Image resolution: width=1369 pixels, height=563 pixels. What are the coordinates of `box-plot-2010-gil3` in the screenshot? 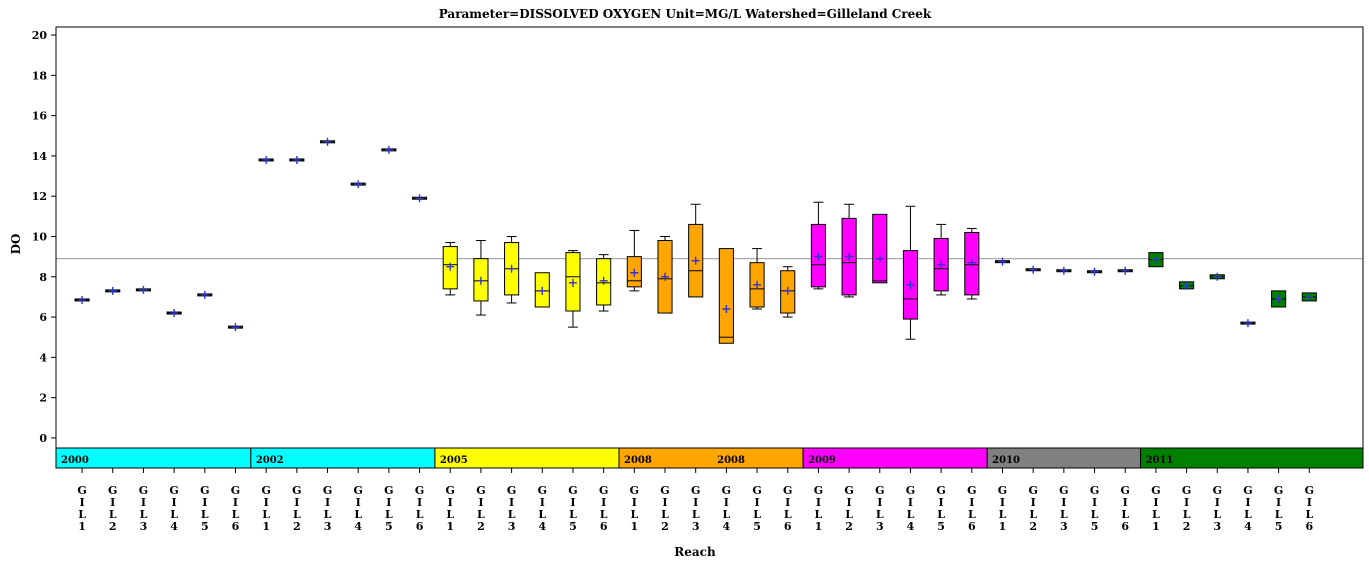 It's located at (1064, 270).